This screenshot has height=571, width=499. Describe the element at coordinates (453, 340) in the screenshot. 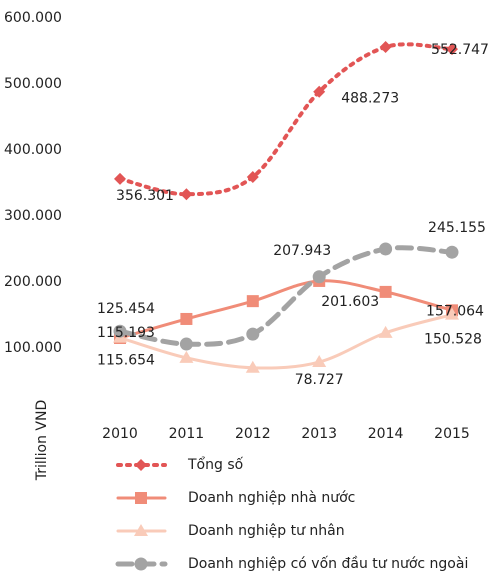

I see `data-label: 150.528` at that location.